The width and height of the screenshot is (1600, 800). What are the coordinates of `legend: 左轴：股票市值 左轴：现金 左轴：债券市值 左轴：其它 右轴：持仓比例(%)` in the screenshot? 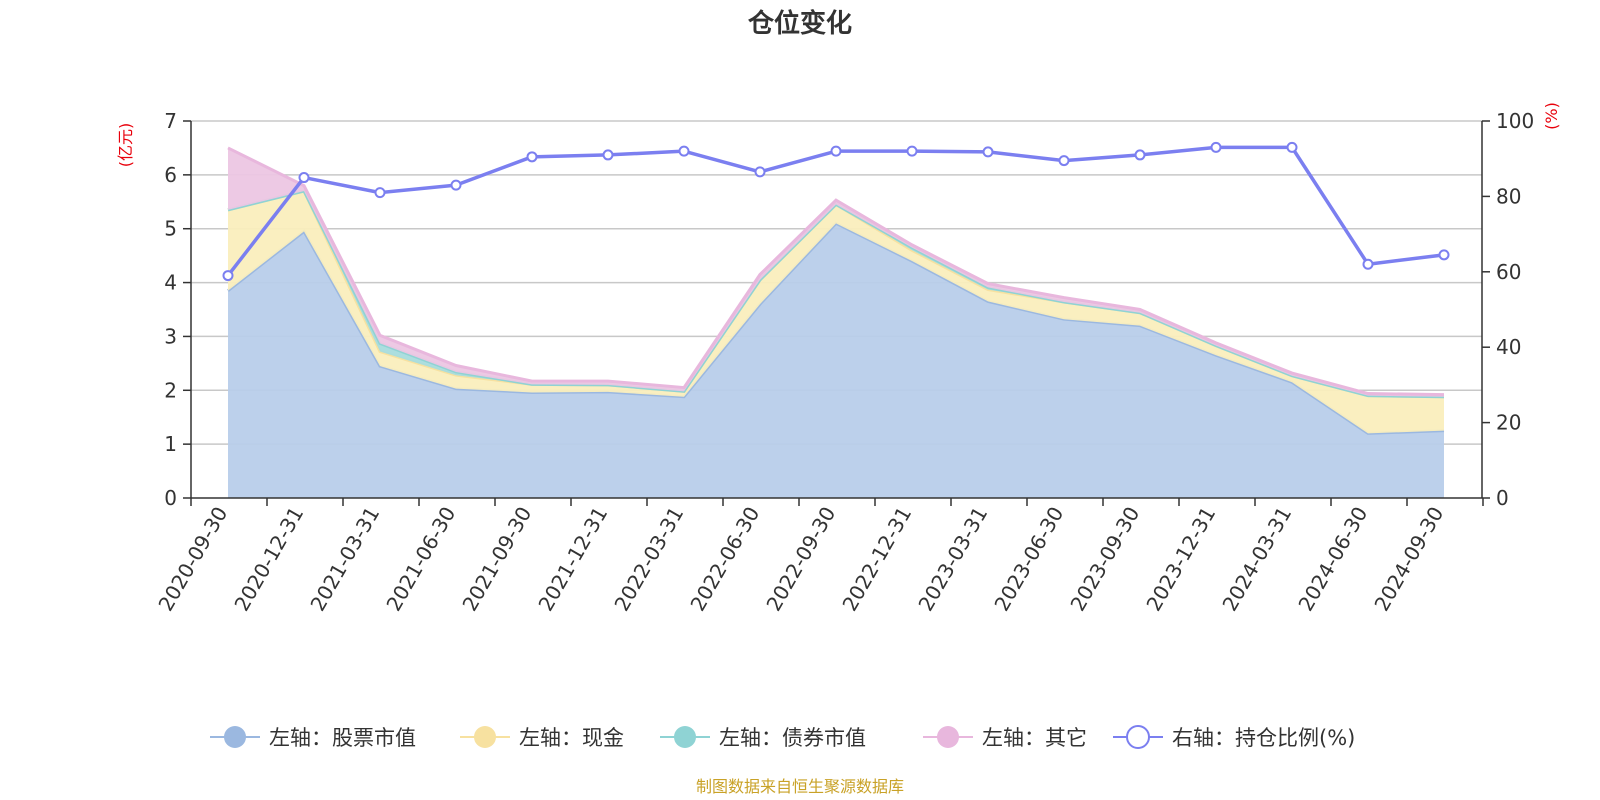 It's located at (782, 737).